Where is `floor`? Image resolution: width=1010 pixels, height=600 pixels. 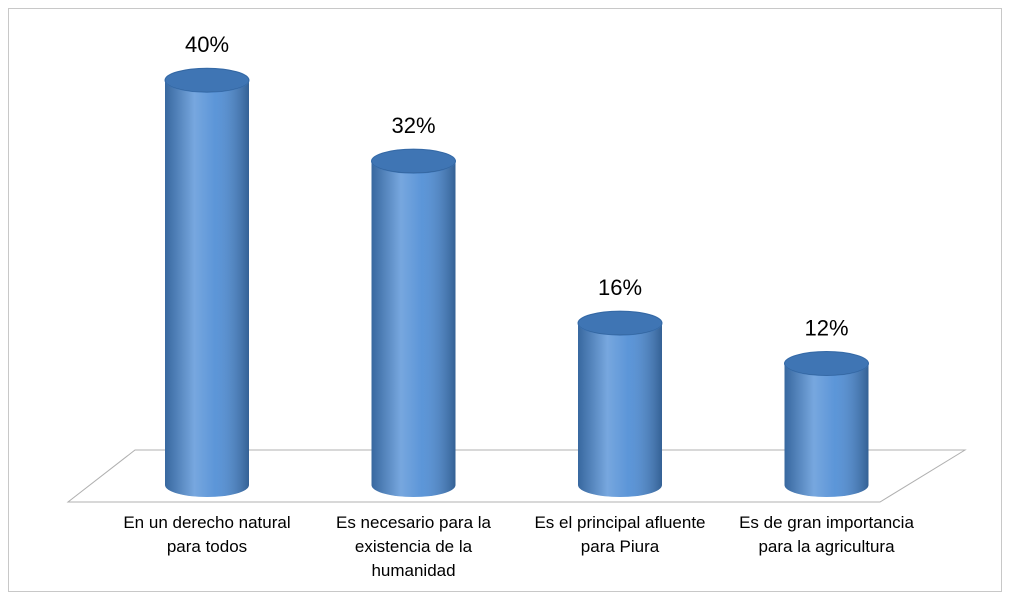 floor is located at coordinates (516, 476).